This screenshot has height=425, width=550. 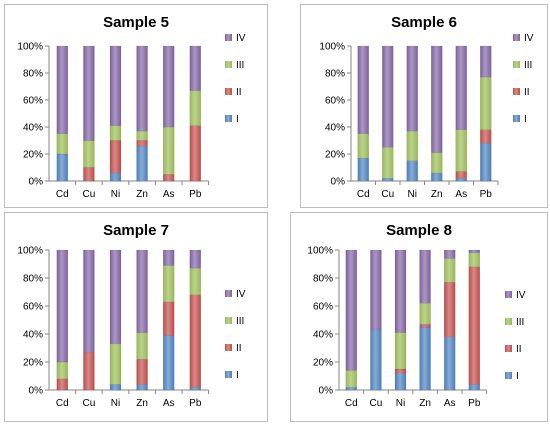 What do you see at coordinates (142, 371) in the screenshot?
I see `bar-segment-zn-ii` at bounding box center [142, 371].